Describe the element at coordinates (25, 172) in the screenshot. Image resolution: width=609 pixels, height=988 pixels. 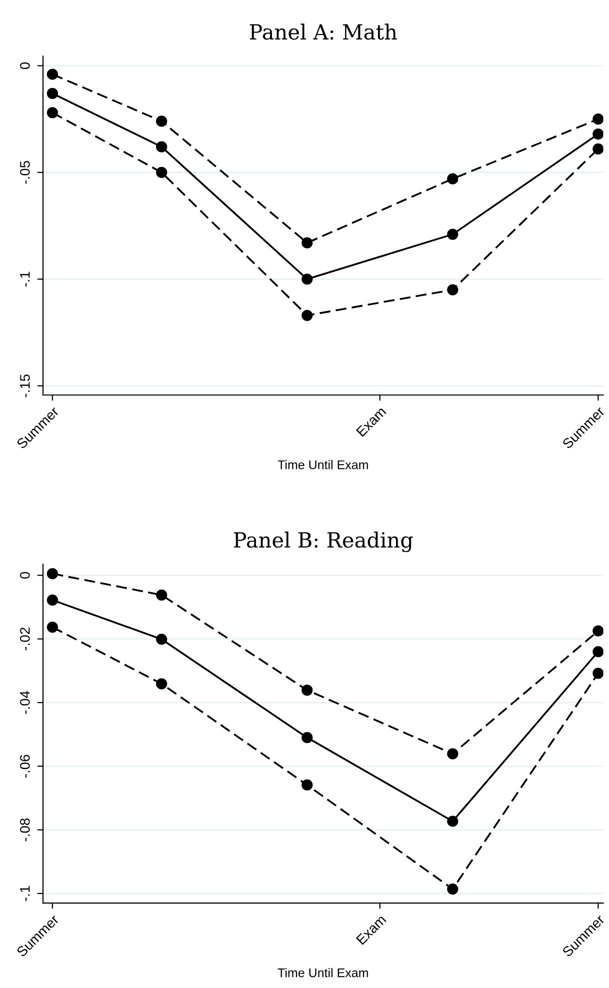
I see `y-tick-label: -.05` at that location.